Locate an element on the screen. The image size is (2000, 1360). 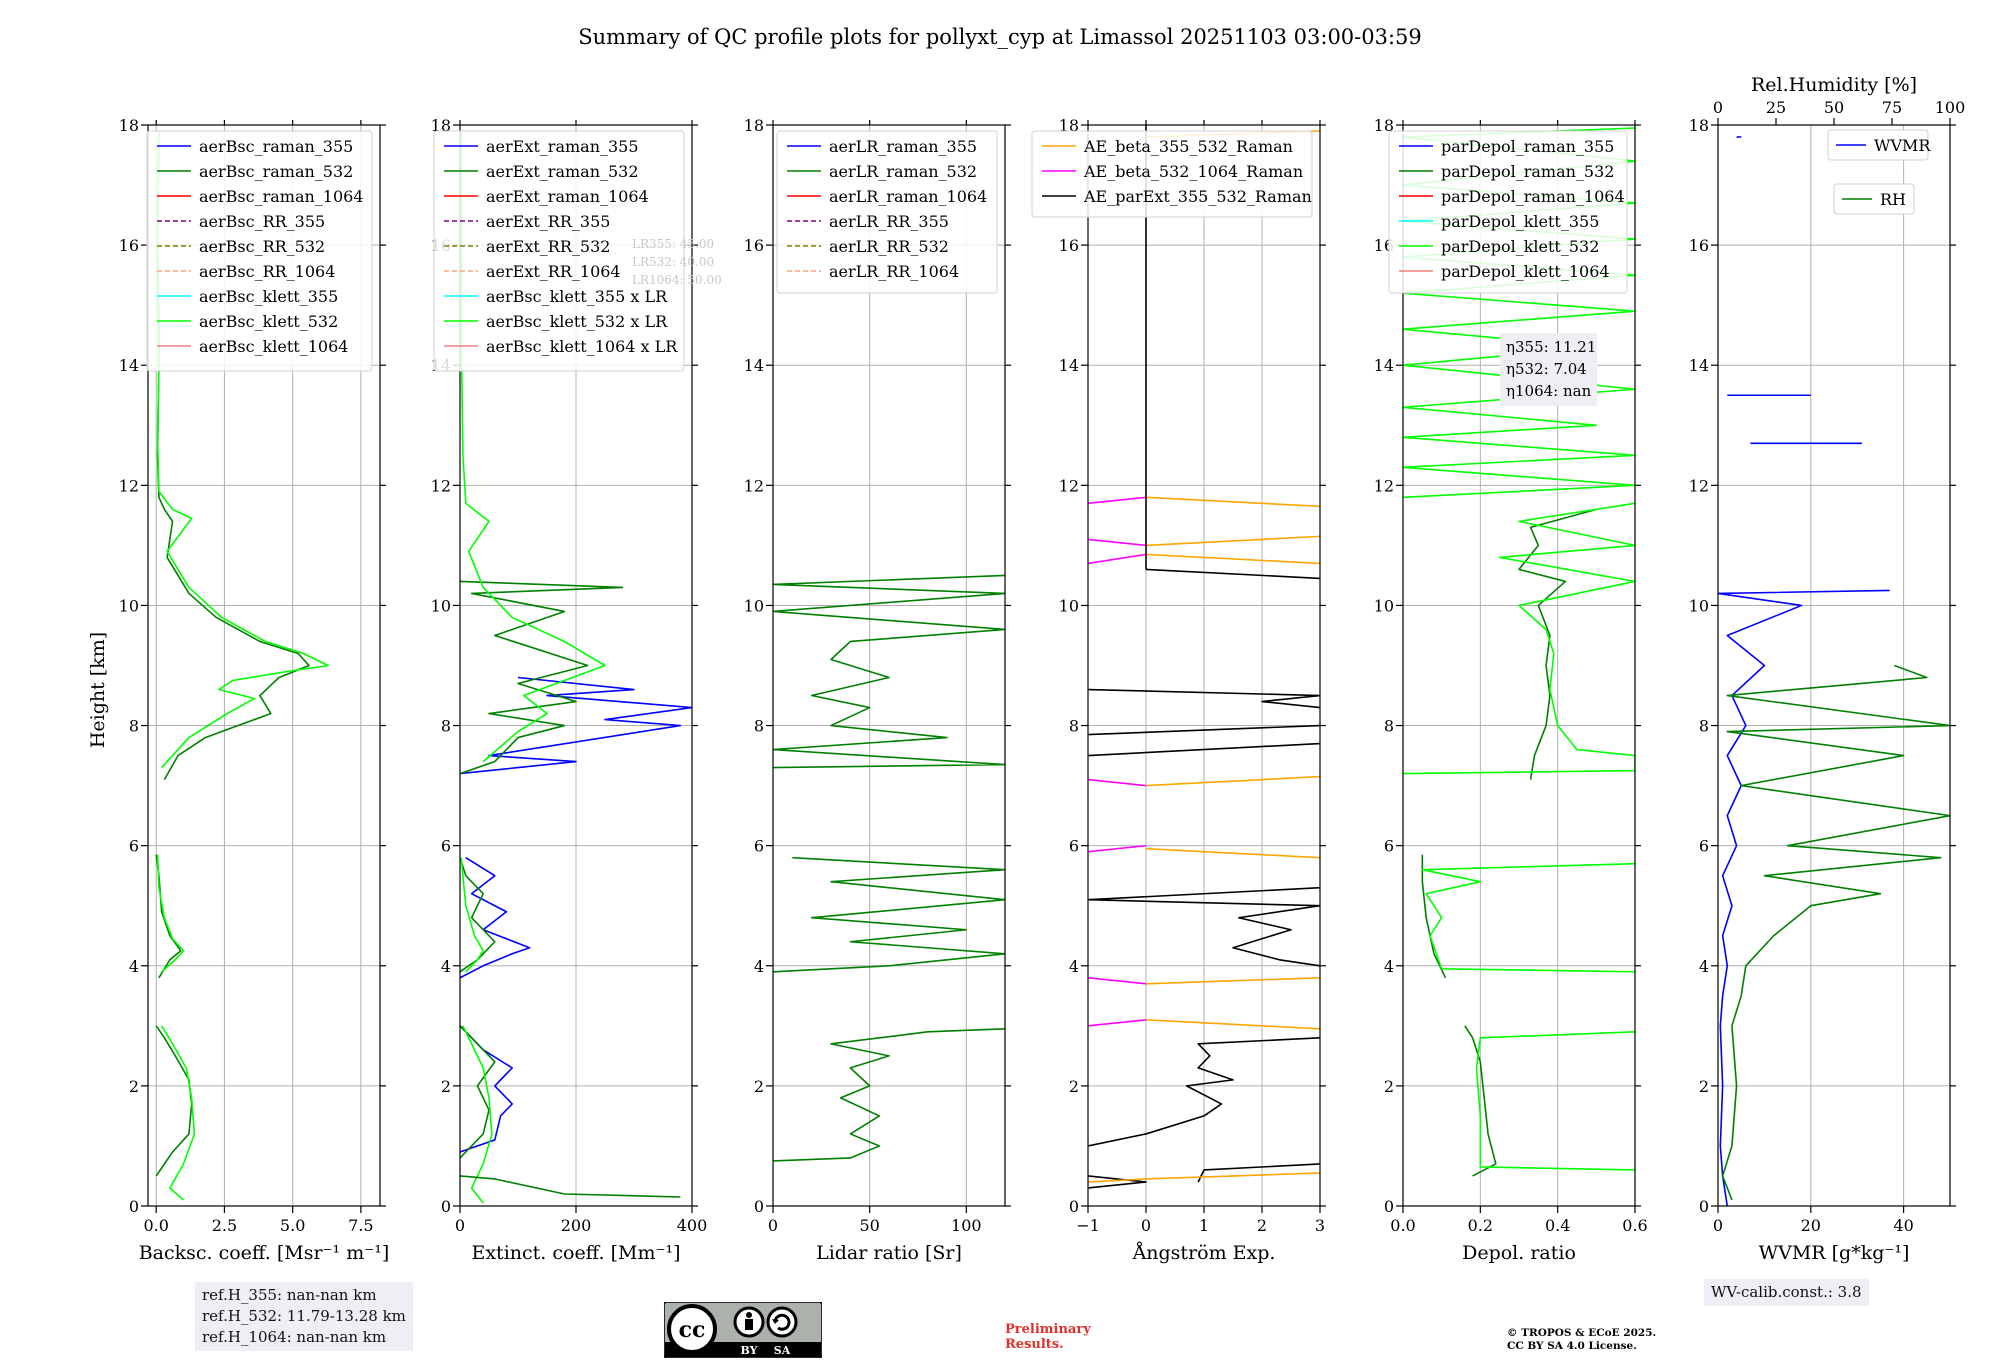
x-tick-label: 40 is located at coordinates (1903, 1225).